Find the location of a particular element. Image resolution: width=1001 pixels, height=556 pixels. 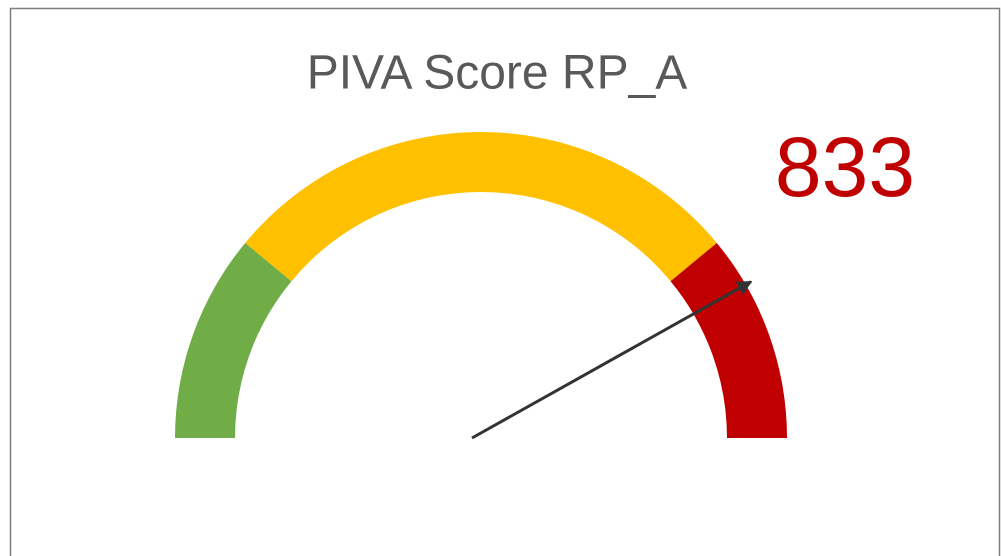

chart-title: PIVA Score RP_A is located at coordinates (497, 73).